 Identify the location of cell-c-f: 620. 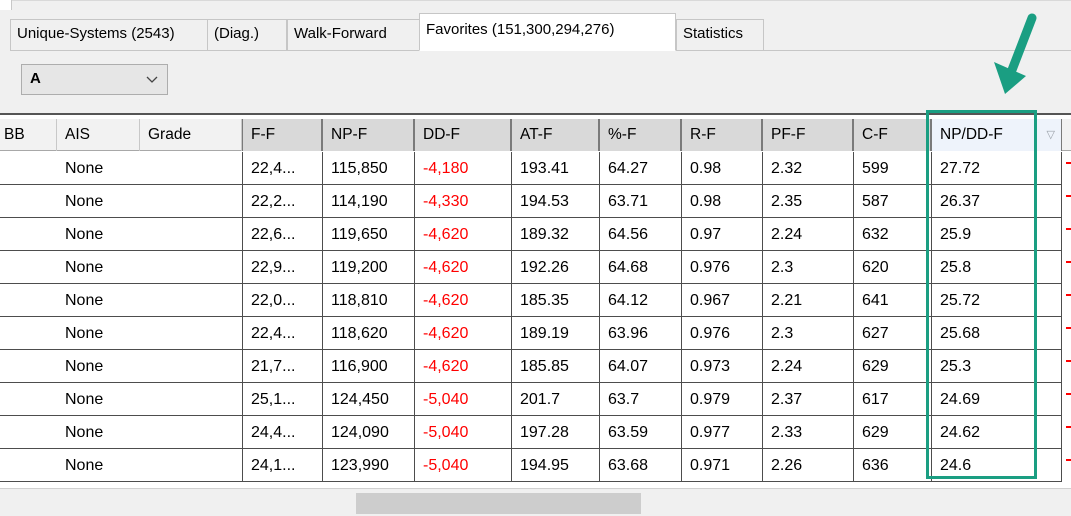
(892, 267).